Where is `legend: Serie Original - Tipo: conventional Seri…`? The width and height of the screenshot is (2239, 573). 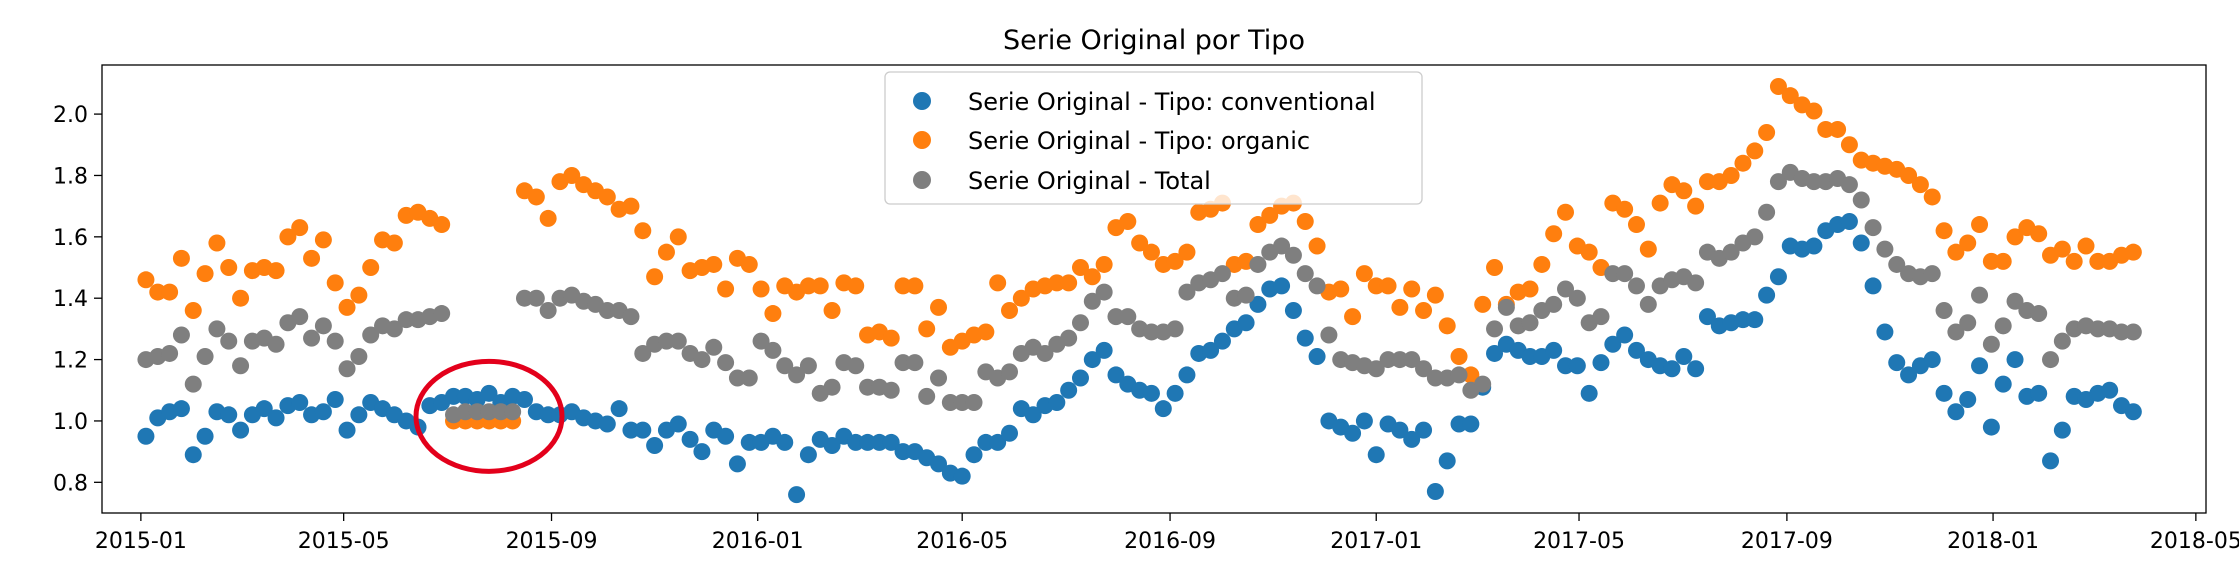
legend: Serie Original - Tipo: conventional Seri… is located at coordinates (1153, 138).